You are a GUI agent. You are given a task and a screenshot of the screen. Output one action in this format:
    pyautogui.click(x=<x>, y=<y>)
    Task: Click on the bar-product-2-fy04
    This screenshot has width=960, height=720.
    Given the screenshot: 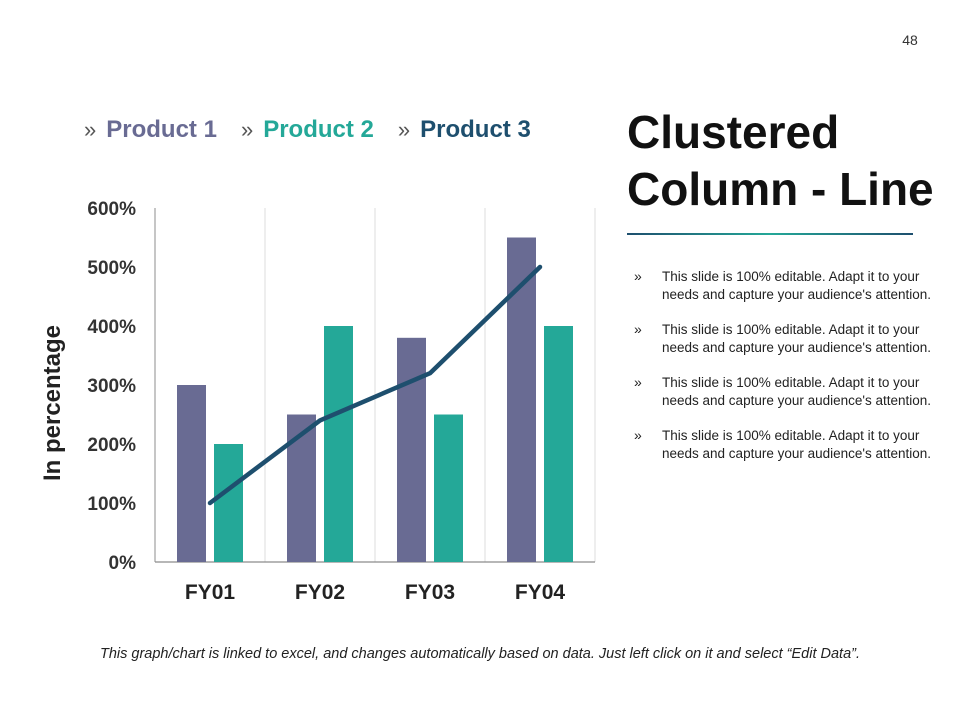 What is the action you would take?
    pyautogui.click(x=558, y=444)
    